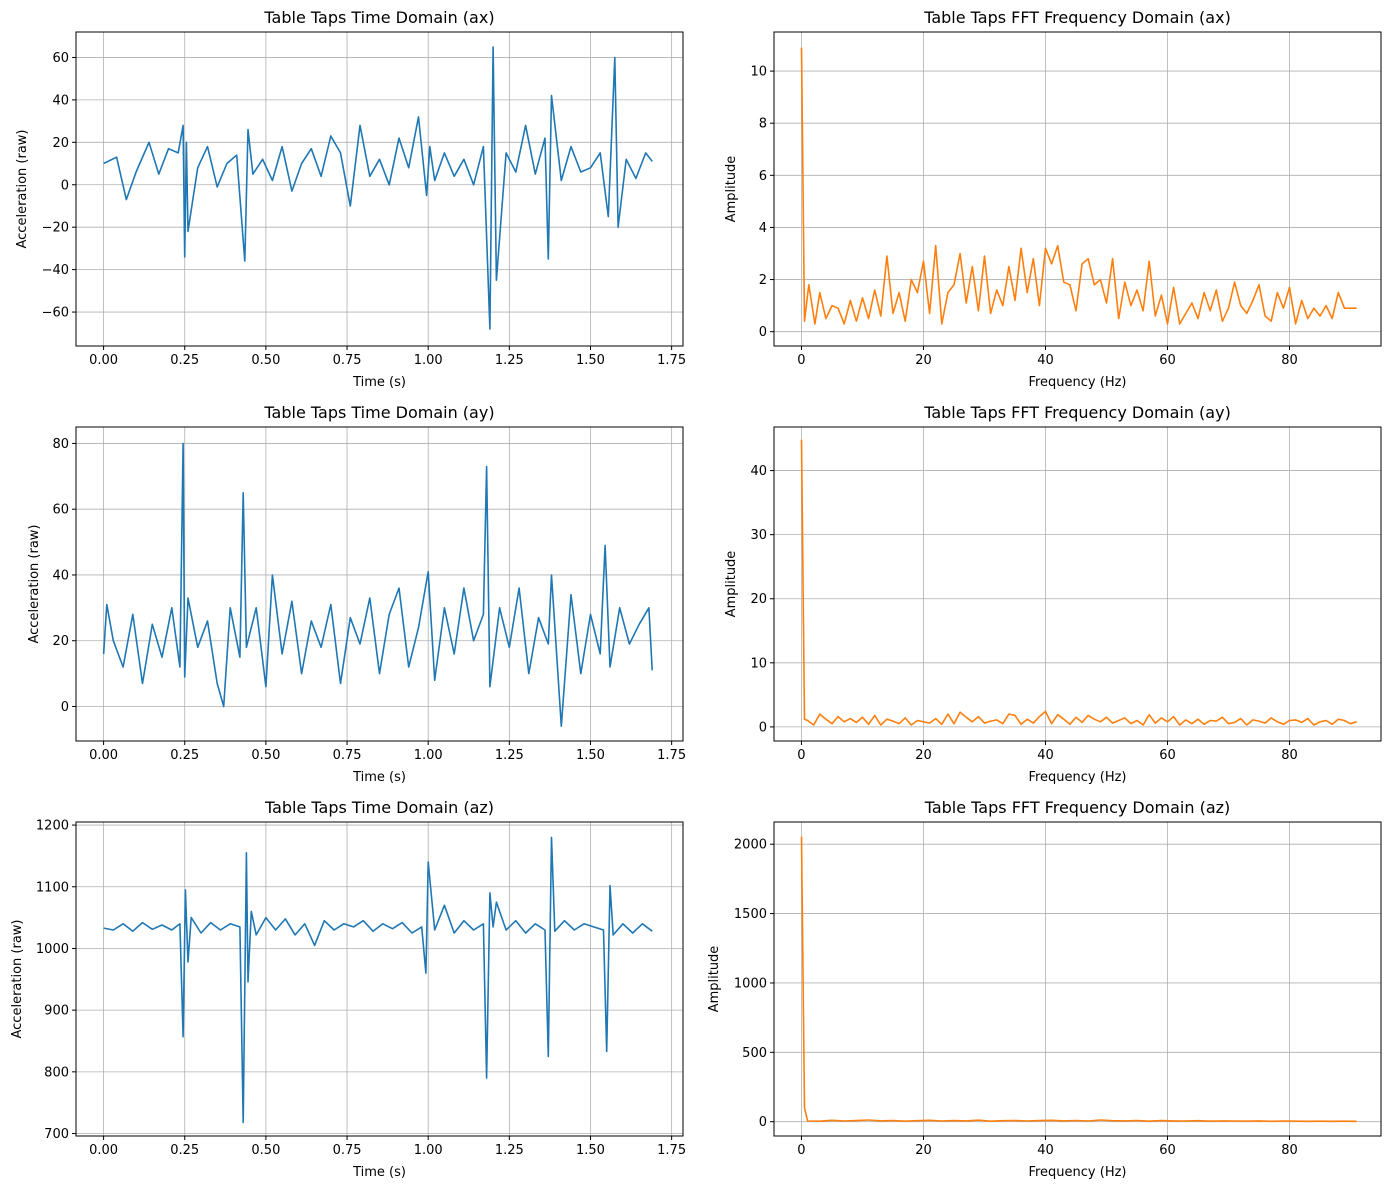 Image resolution: width=1389 pixels, height=1190 pixels. I want to click on y-tick-label: 800, so click(56, 1072).